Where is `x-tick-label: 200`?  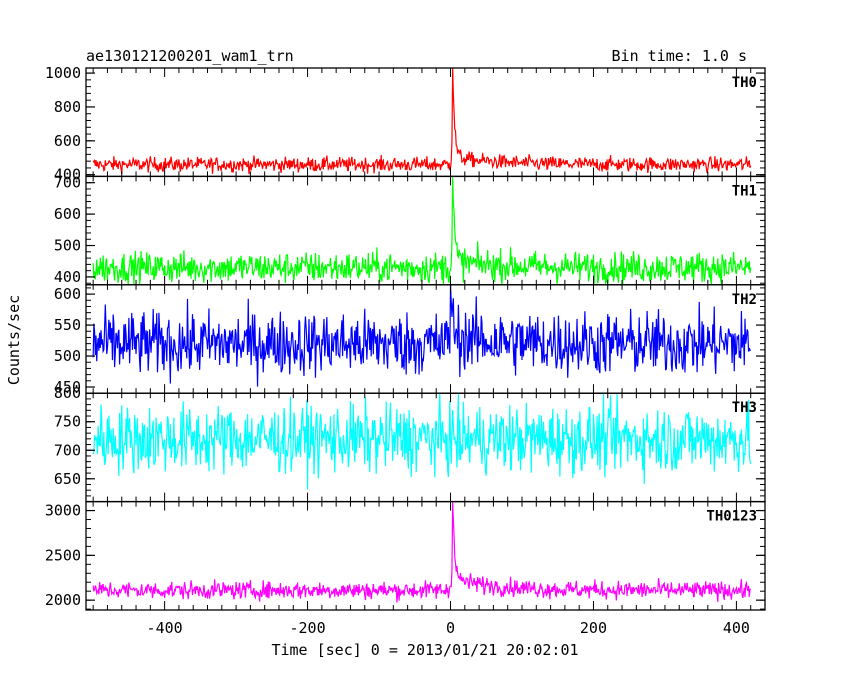
x-tick-label: 200 is located at coordinates (593, 628).